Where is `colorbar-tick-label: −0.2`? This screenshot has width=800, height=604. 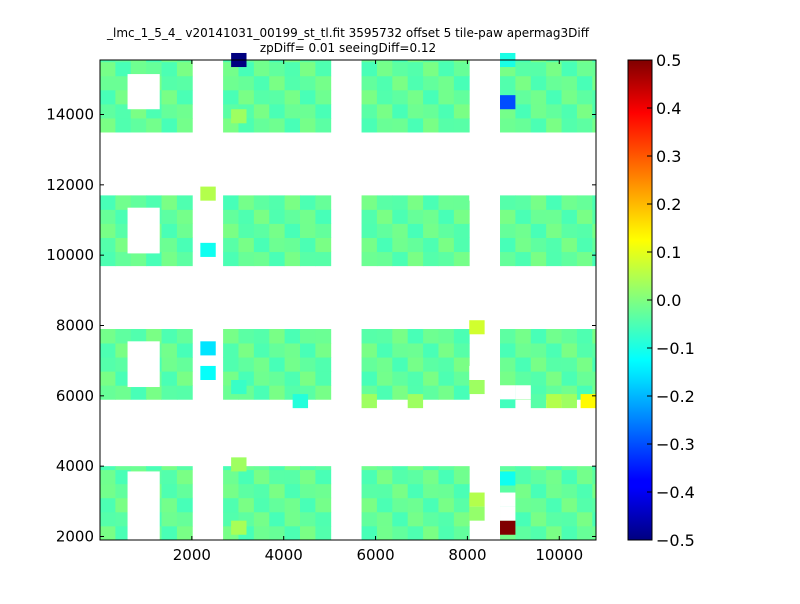
colorbar-tick-label: −0.2 is located at coordinates (675, 396).